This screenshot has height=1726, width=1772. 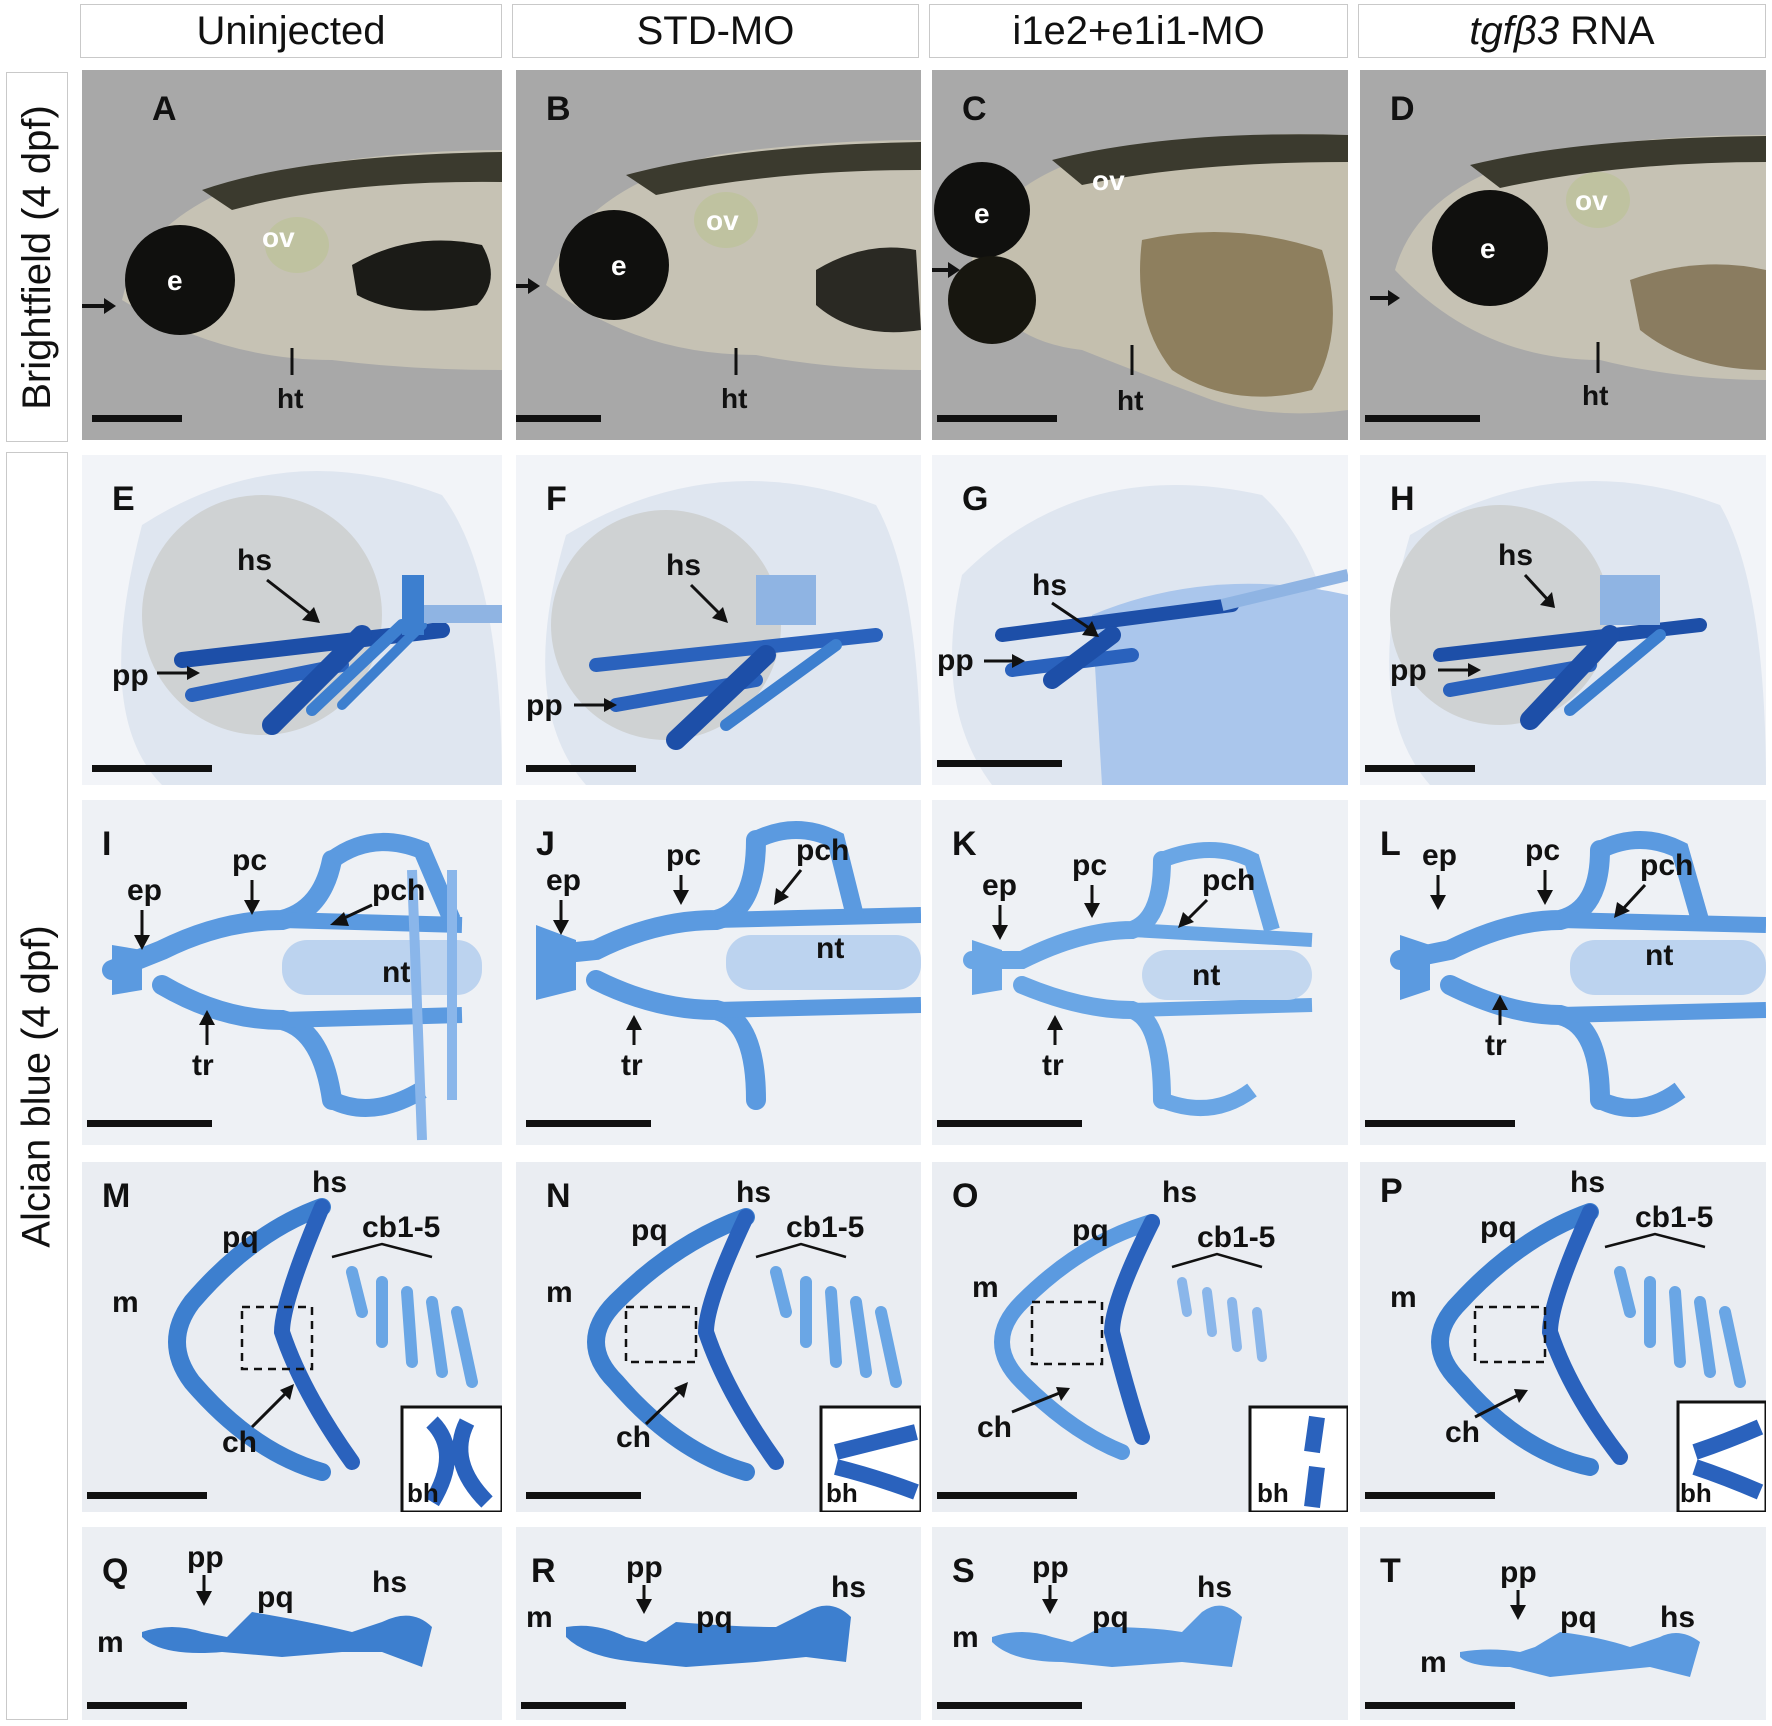 I want to click on panel-b: B e ov ht, so click(x=718, y=255).